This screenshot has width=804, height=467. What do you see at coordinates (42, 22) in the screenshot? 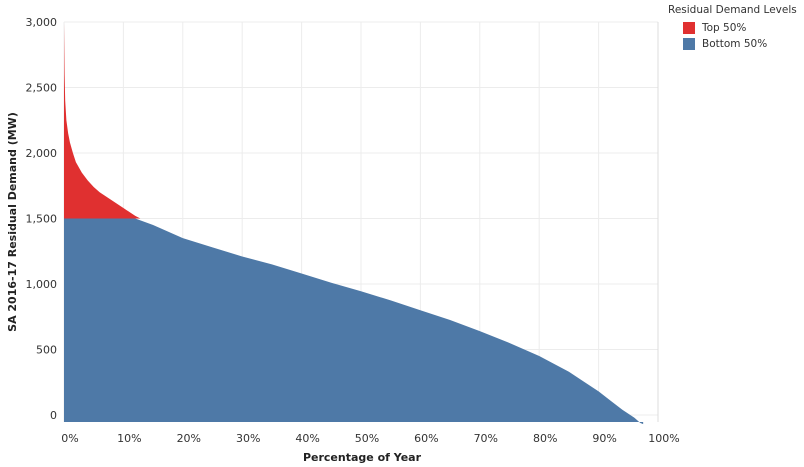
I see `y-tick-label: 3,000` at bounding box center [42, 22].